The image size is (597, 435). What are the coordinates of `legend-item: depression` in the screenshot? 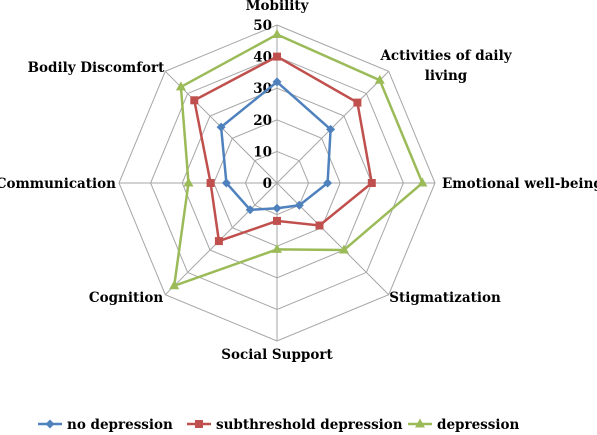 It's located at (464, 425).